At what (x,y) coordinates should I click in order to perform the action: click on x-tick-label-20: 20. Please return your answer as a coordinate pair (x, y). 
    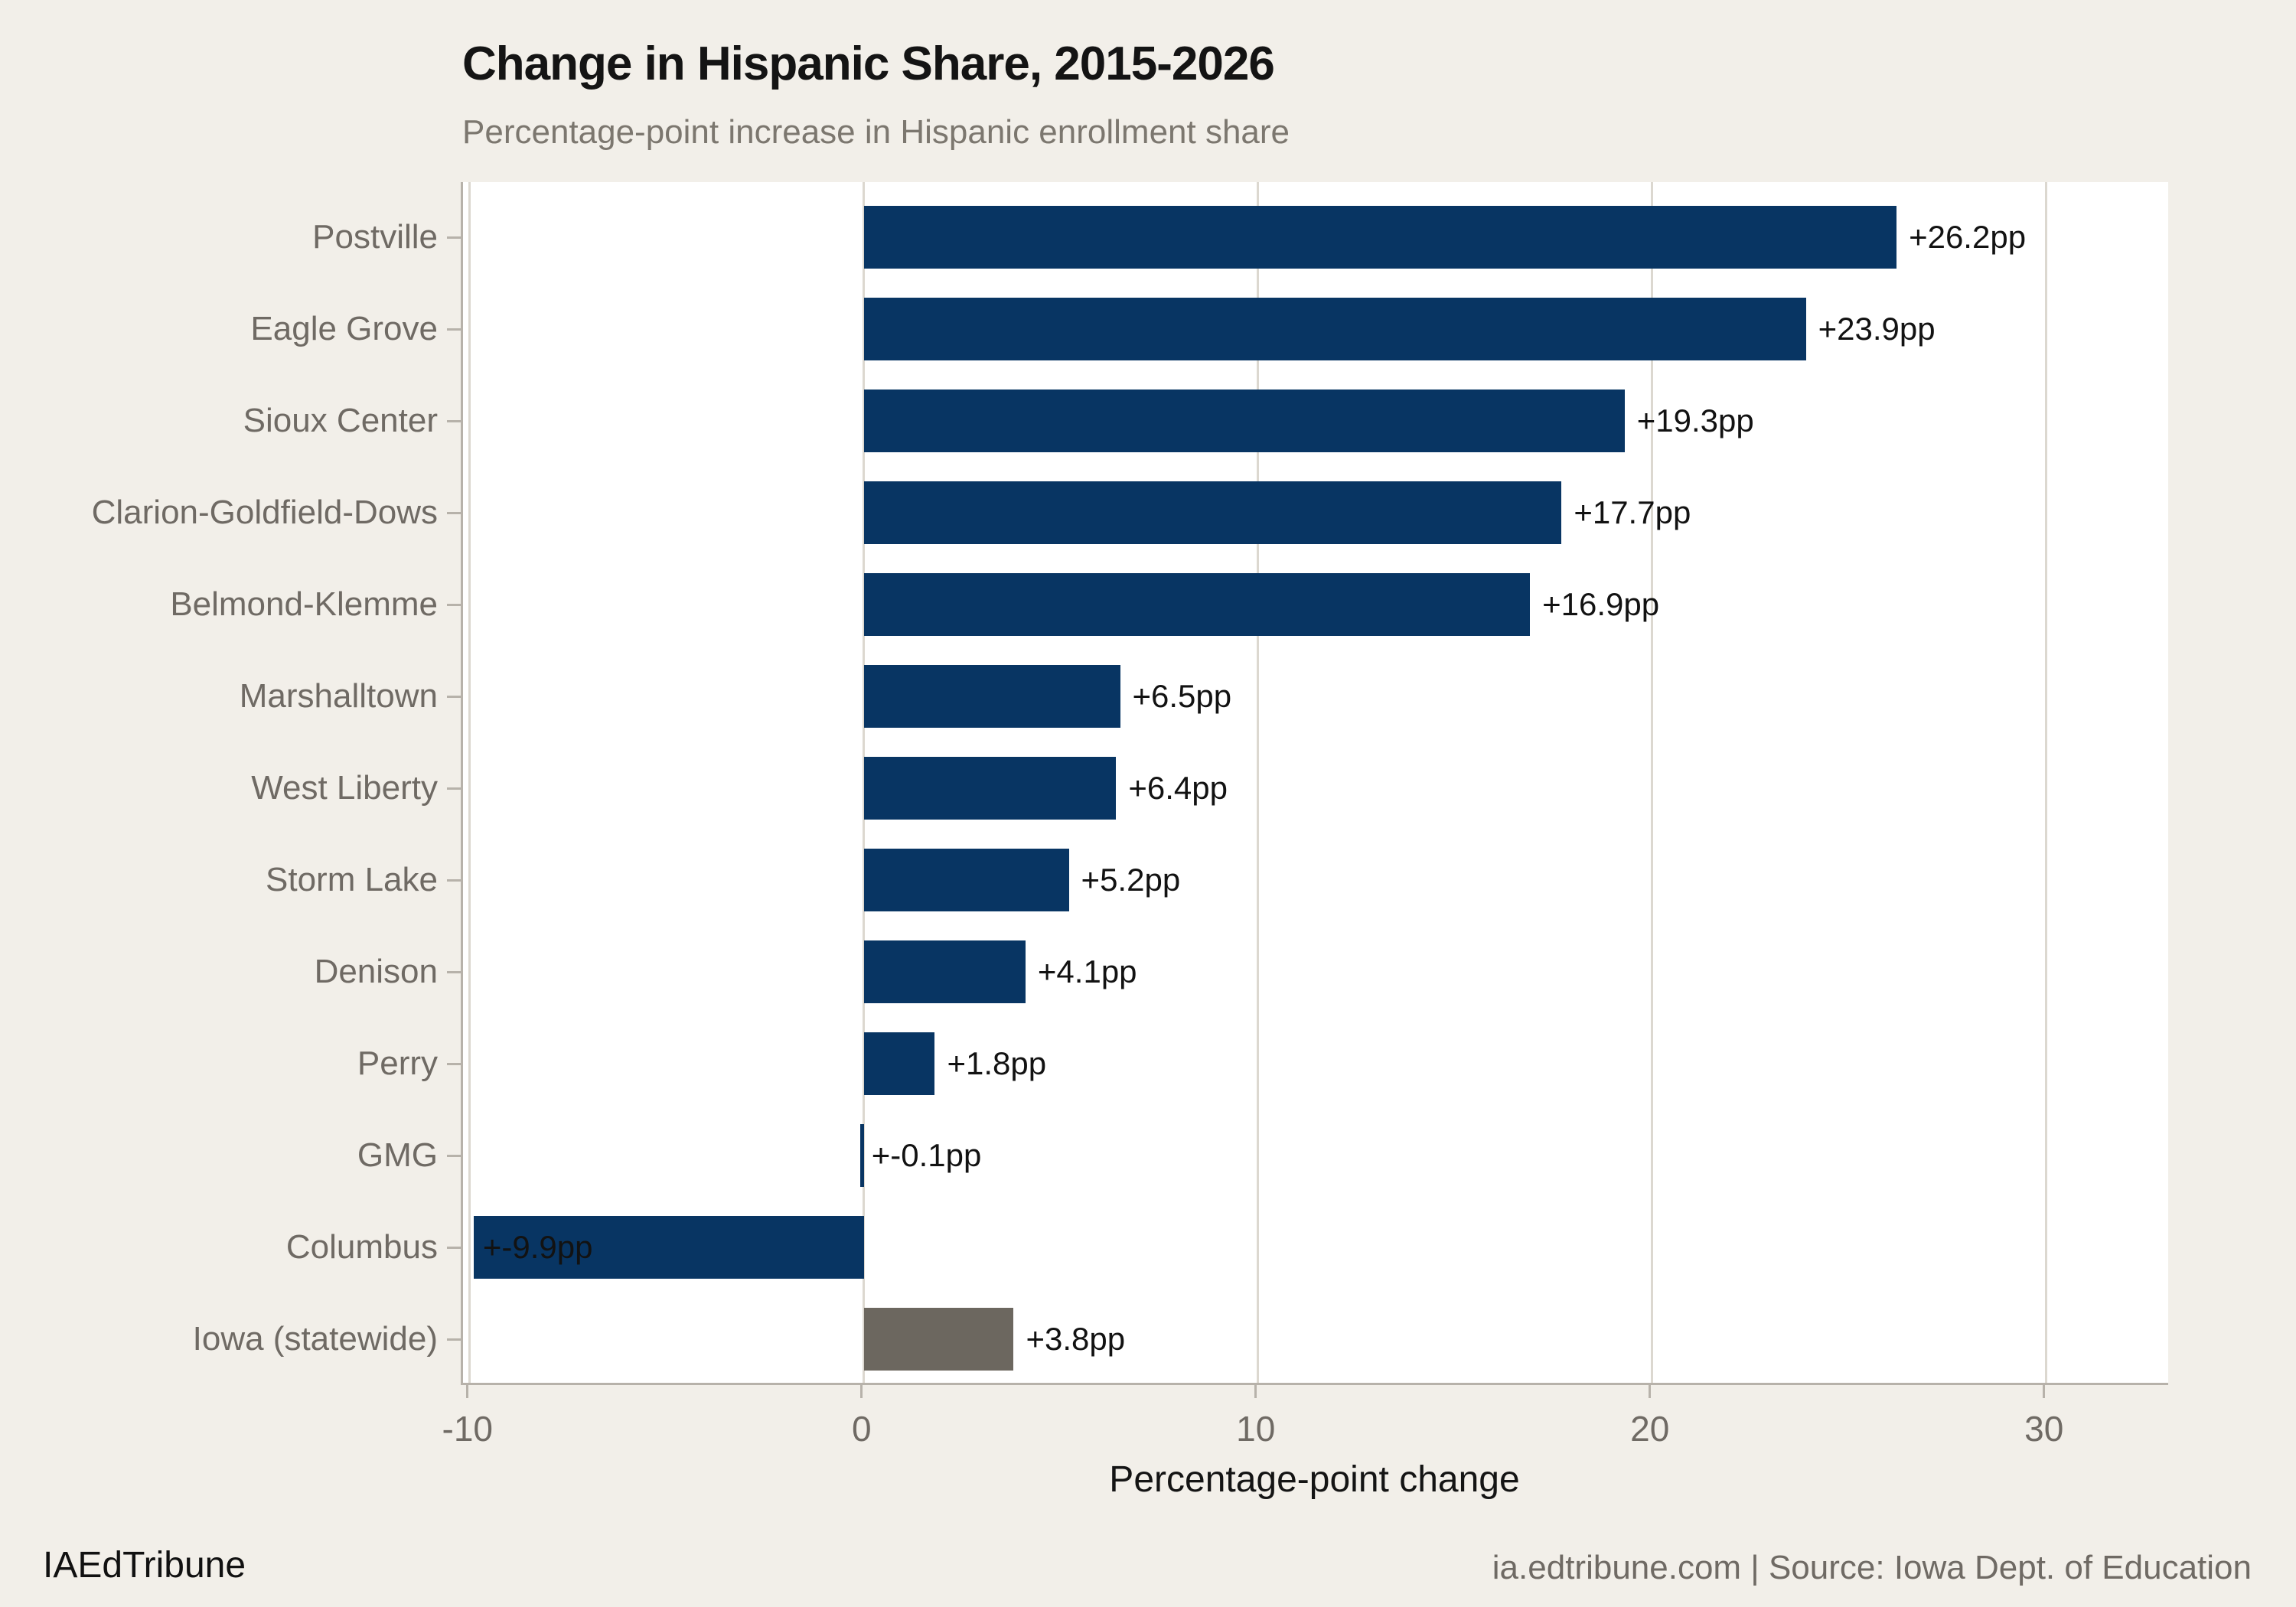
    Looking at the image, I should click on (1650, 1429).